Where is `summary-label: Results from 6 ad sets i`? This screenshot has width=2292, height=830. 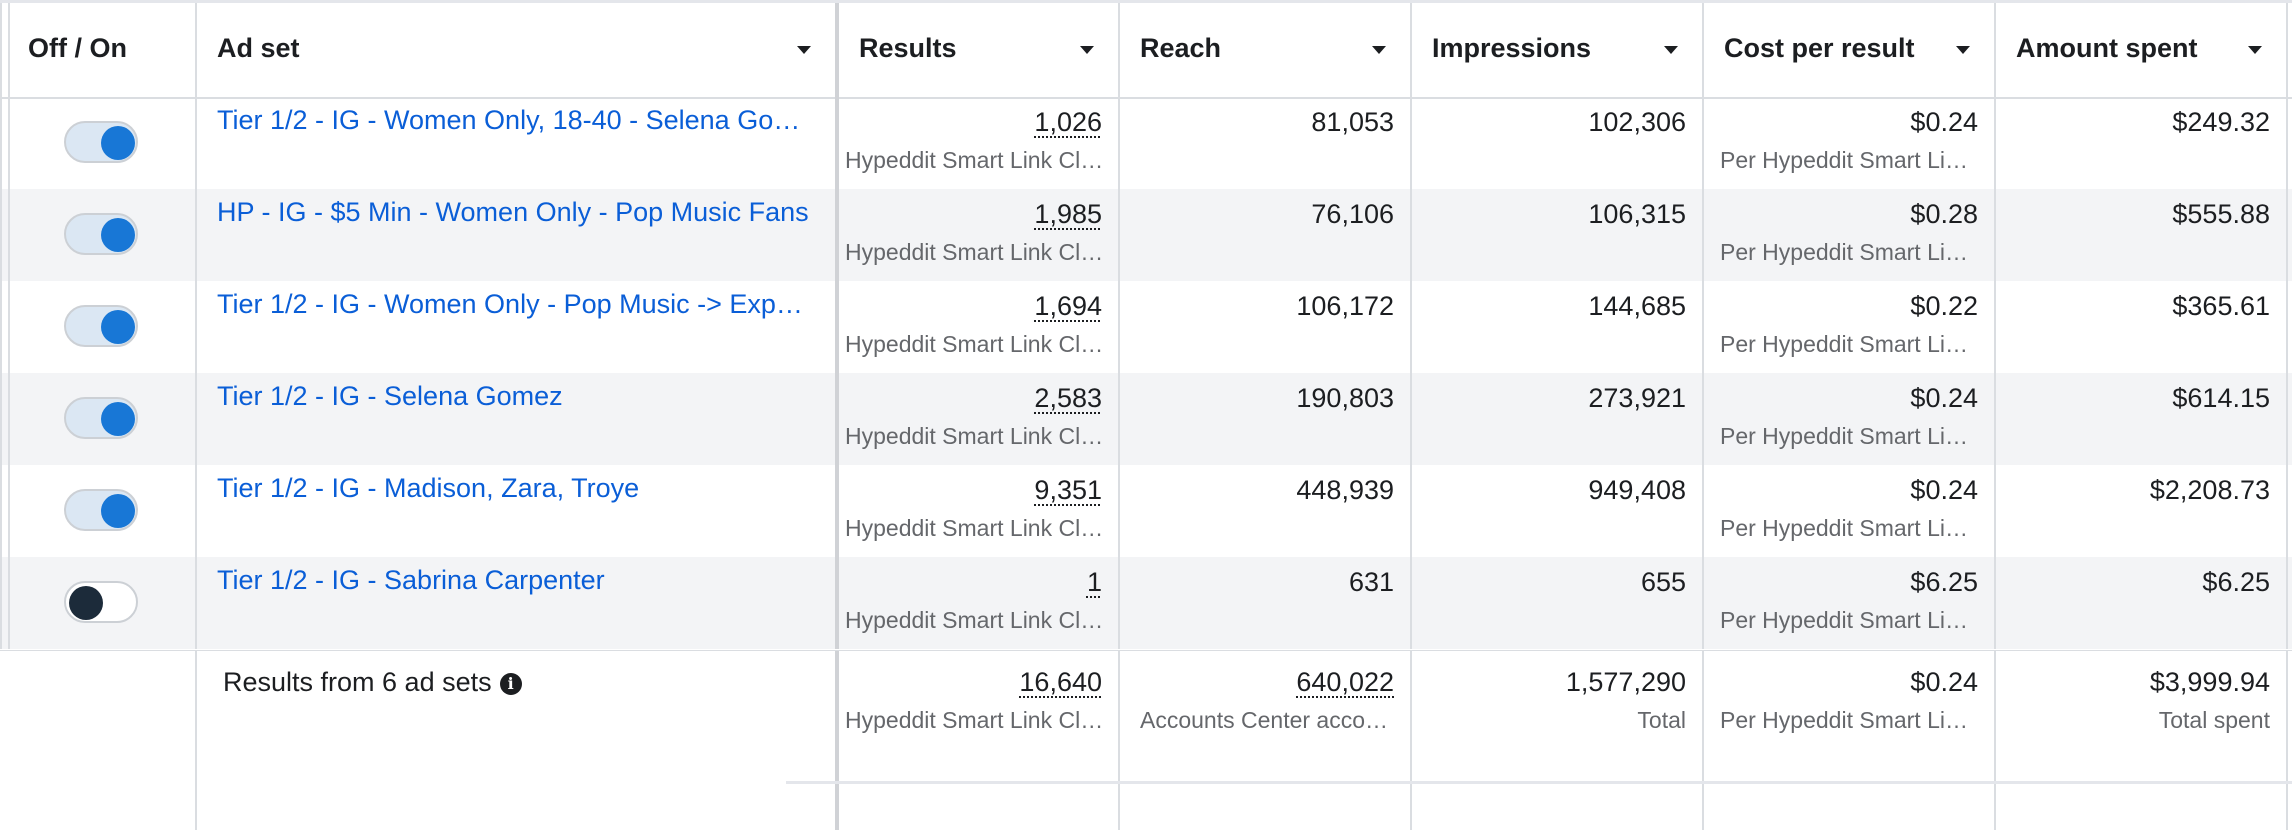 summary-label: Results from 6 ad sets i is located at coordinates (372, 682).